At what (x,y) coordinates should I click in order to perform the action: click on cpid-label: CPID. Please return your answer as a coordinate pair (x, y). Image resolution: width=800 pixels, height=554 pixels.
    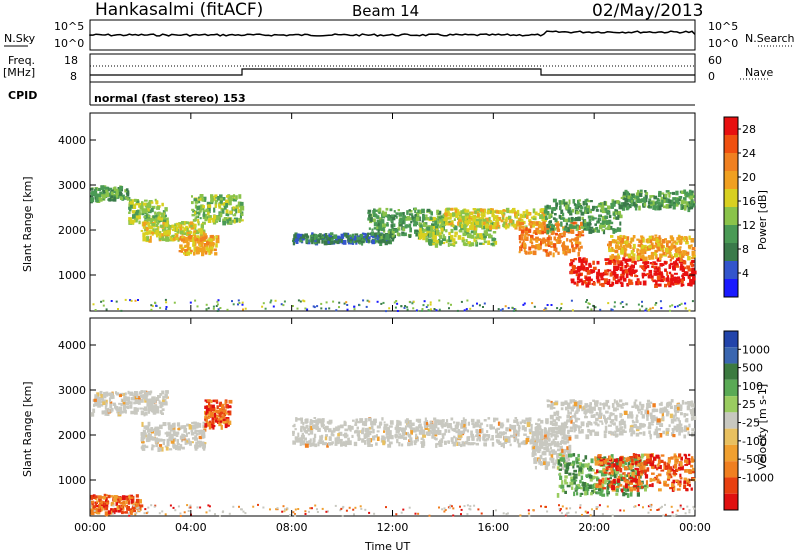
    Looking at the image, I should click on (23, 95).